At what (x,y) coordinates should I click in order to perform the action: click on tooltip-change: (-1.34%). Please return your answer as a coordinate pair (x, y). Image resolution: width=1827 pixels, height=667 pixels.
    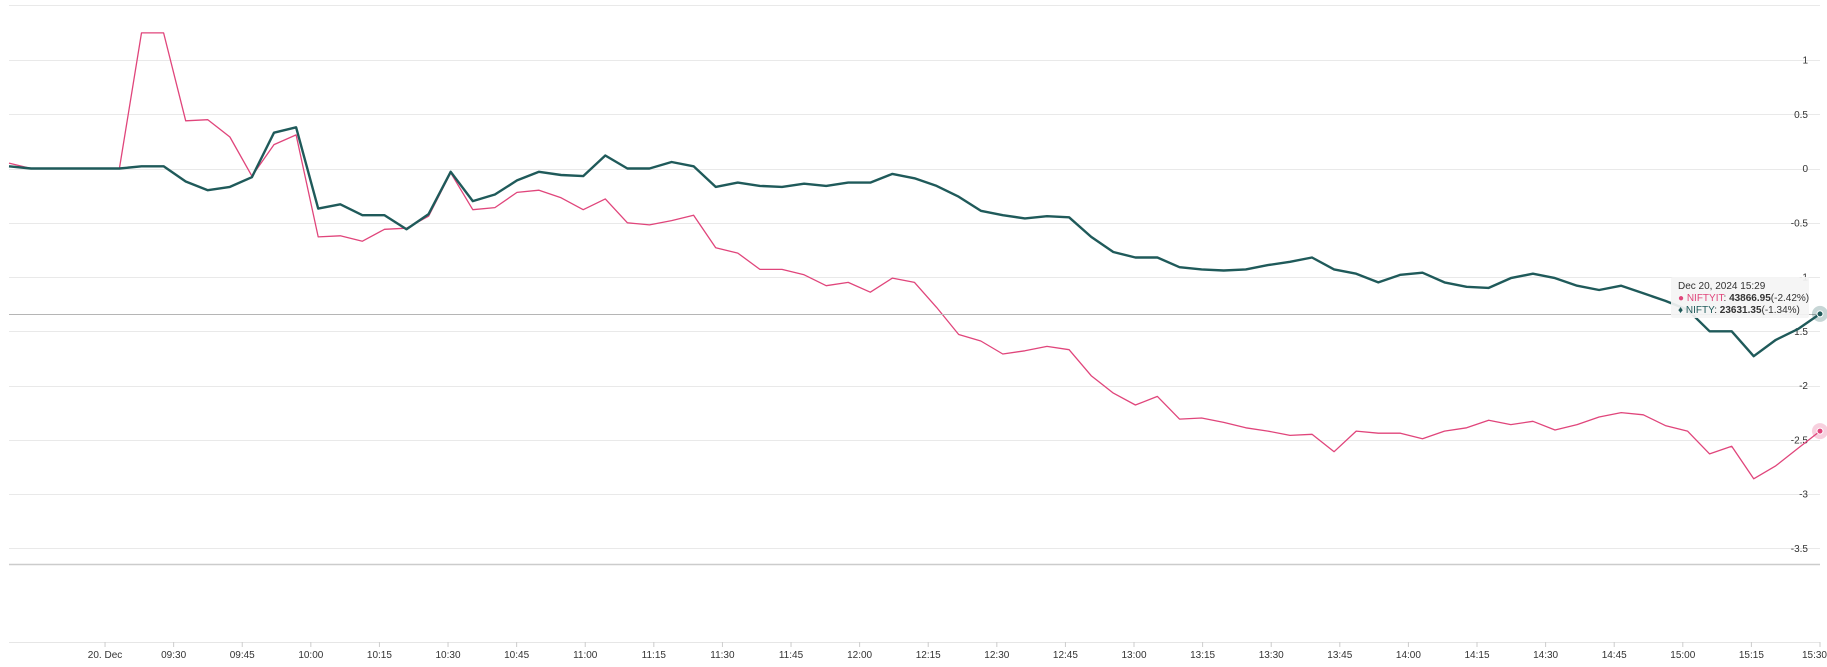
    Looking at the image, I should click on (1781, 310).